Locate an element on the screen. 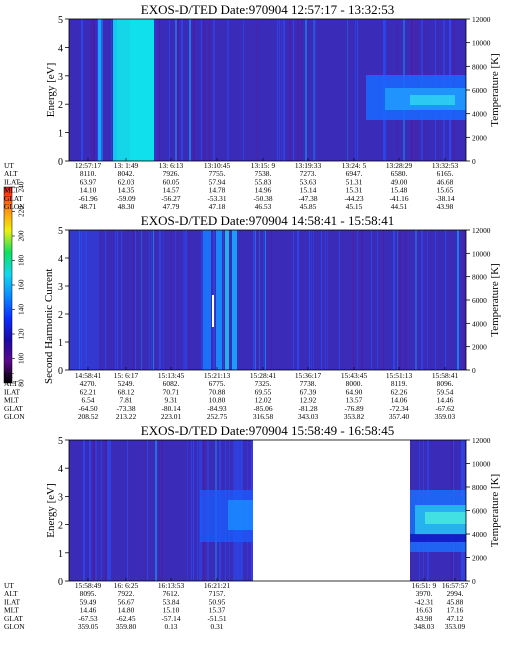  blue-band is located at coordinates (84, 300).